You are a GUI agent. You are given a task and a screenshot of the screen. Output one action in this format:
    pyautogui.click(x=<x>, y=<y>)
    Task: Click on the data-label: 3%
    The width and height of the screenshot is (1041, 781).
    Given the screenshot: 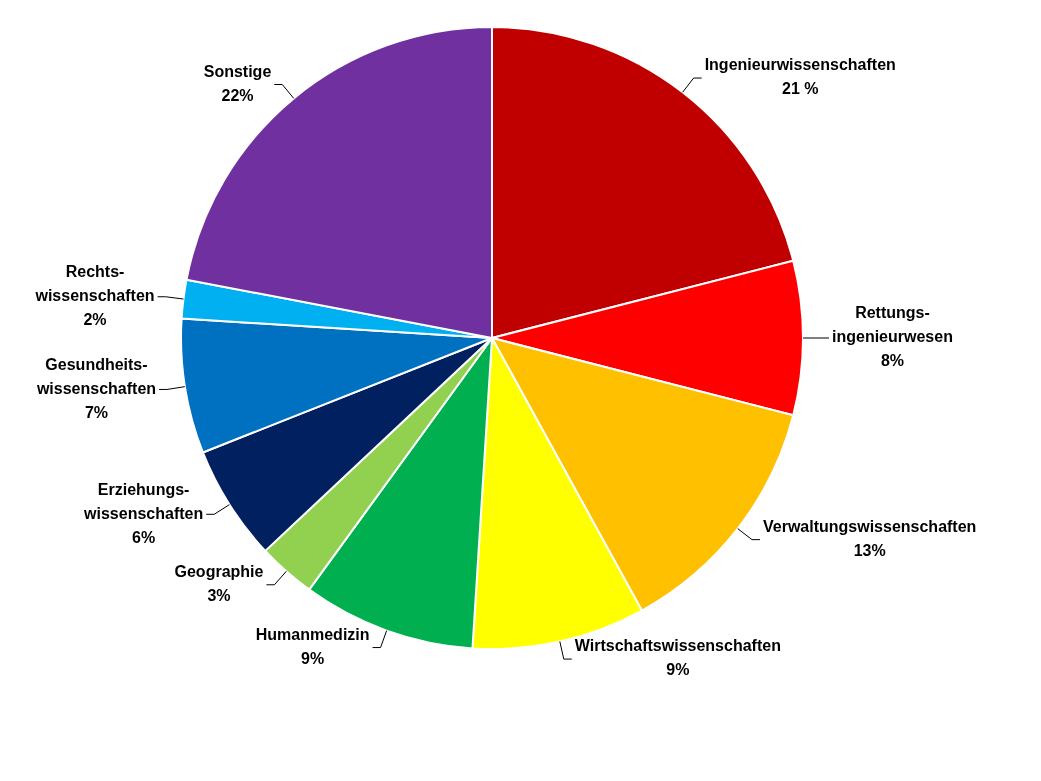 What is the action you would take?
    pyautogui.click(x=219, y=596)
    